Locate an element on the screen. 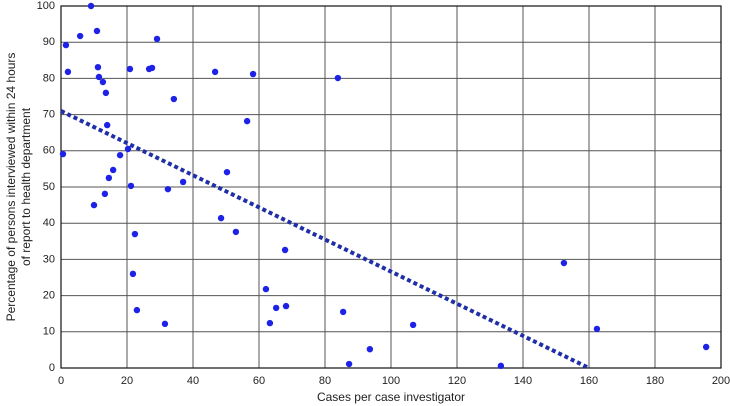  y-tick-label: 50 is located at coordinates (49, 187).